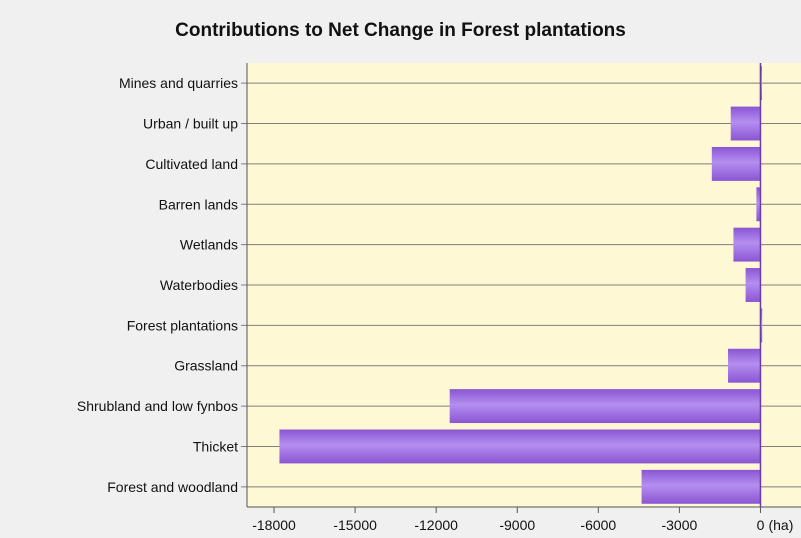  I want to click on category-label: Thicket, so click(215, 446).